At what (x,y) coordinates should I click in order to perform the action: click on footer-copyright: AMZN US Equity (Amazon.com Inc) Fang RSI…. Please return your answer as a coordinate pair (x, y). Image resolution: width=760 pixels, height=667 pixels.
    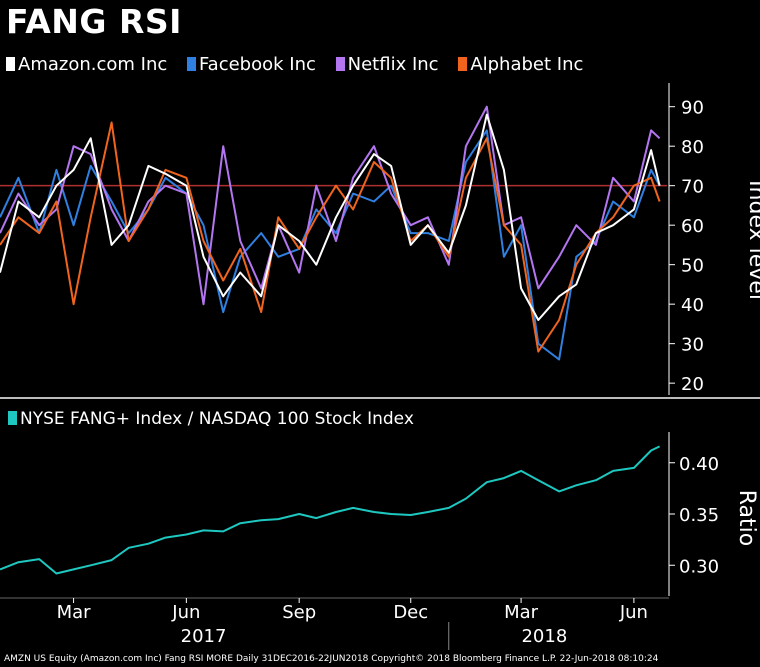
    Looking at the image, I should click on (331, 659).